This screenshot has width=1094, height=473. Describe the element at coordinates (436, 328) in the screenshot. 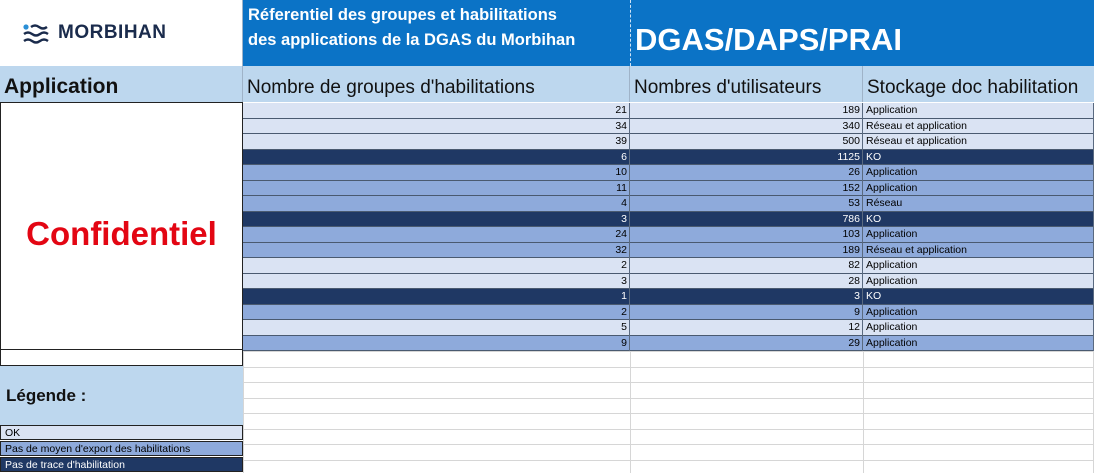

I see `cell-groups: 5` at that location.